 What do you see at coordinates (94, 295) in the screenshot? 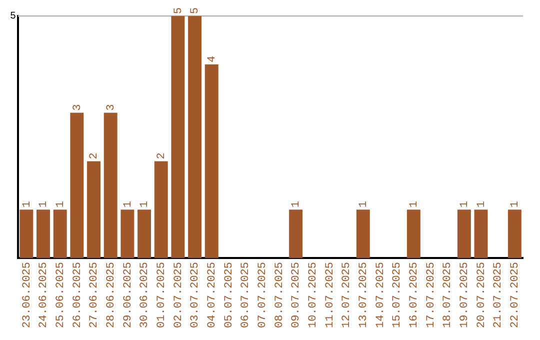
I see `x-tick-label: 27.06.2025` at bounding box center [94, 295].